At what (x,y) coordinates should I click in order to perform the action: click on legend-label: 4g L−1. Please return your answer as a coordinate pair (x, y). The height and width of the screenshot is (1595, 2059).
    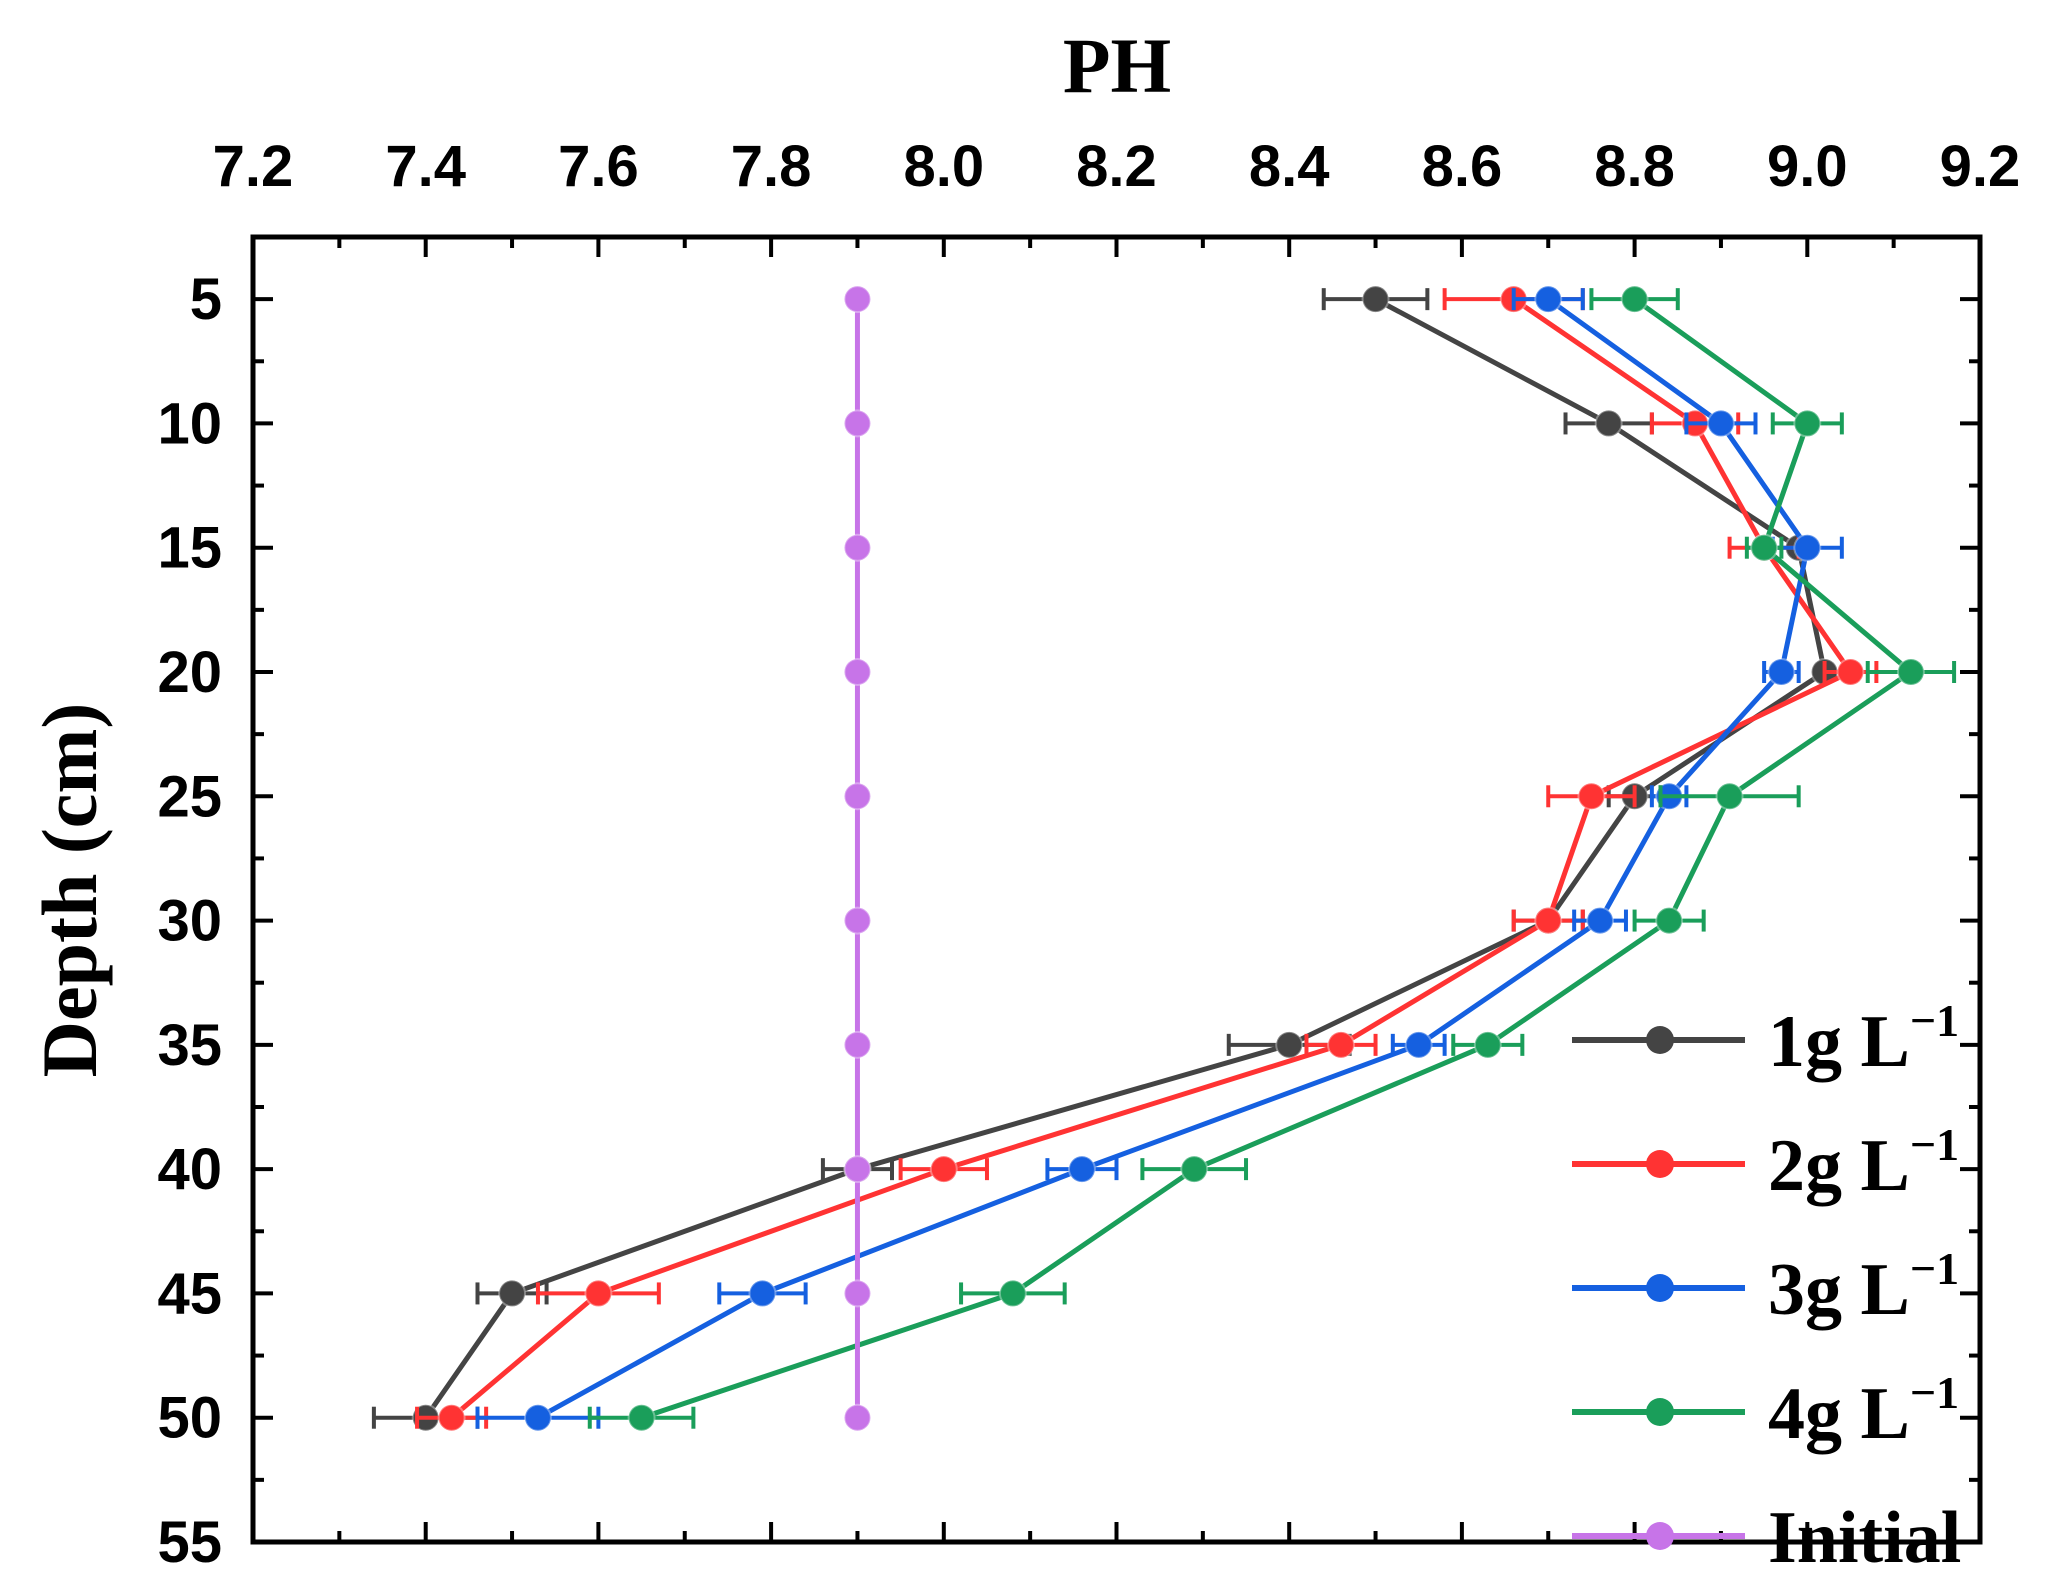
    Looking at the image, I should click on (1863, 1411).